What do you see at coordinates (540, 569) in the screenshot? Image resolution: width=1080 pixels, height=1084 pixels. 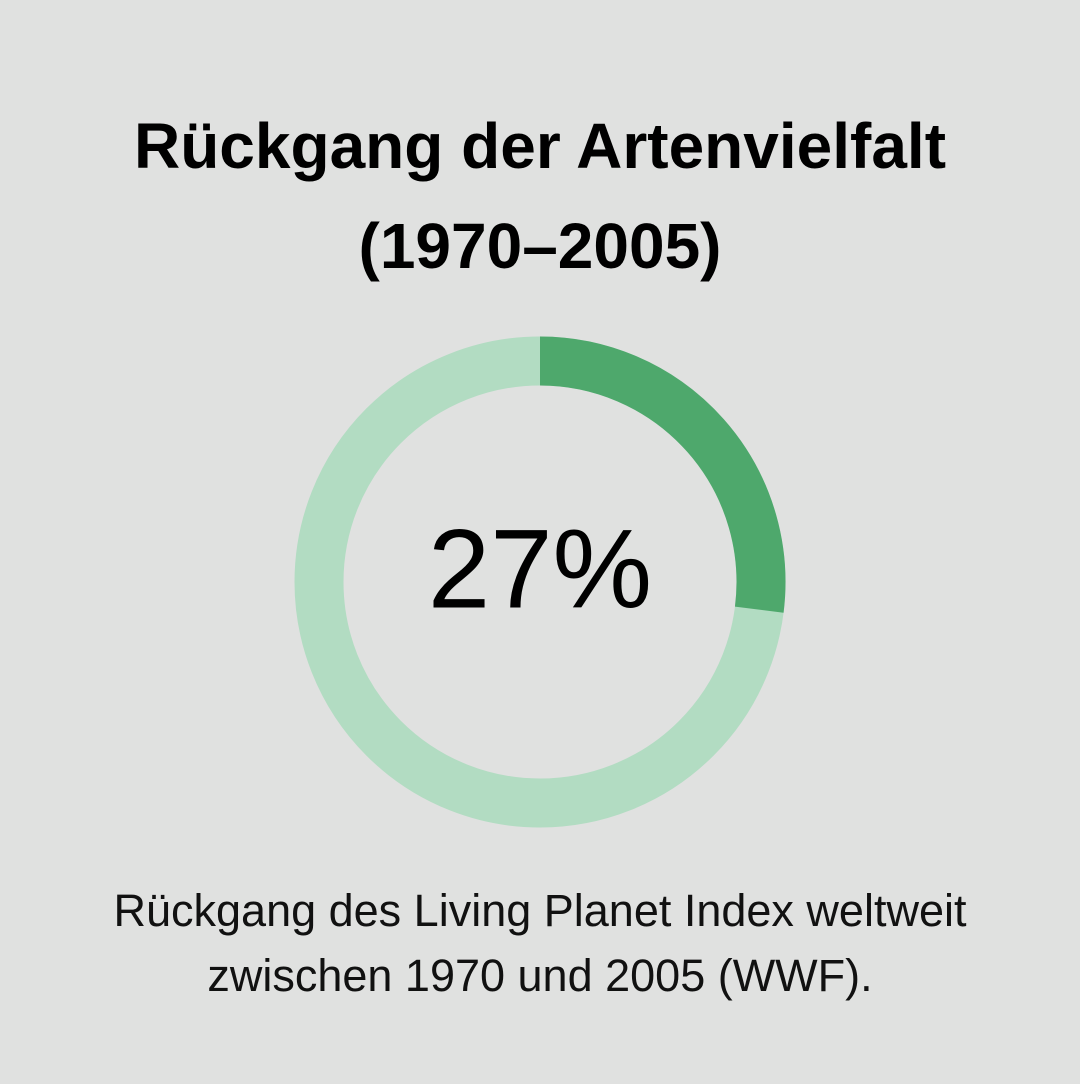 I see `center-value-label: 27%` at bounding box center [540, 569].